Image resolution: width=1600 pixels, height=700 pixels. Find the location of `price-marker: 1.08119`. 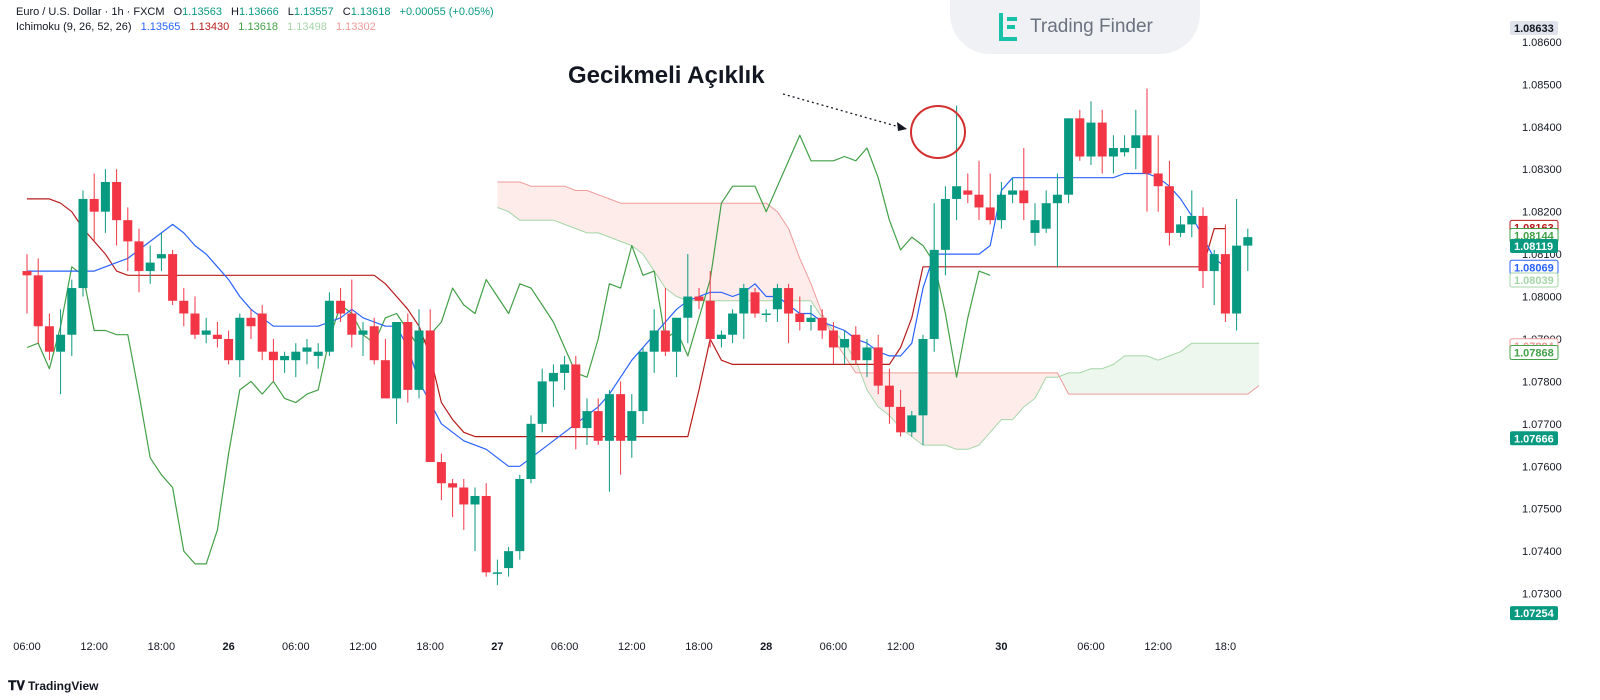

price-marker: 1.08119 is located at coordinates (1534, 246).